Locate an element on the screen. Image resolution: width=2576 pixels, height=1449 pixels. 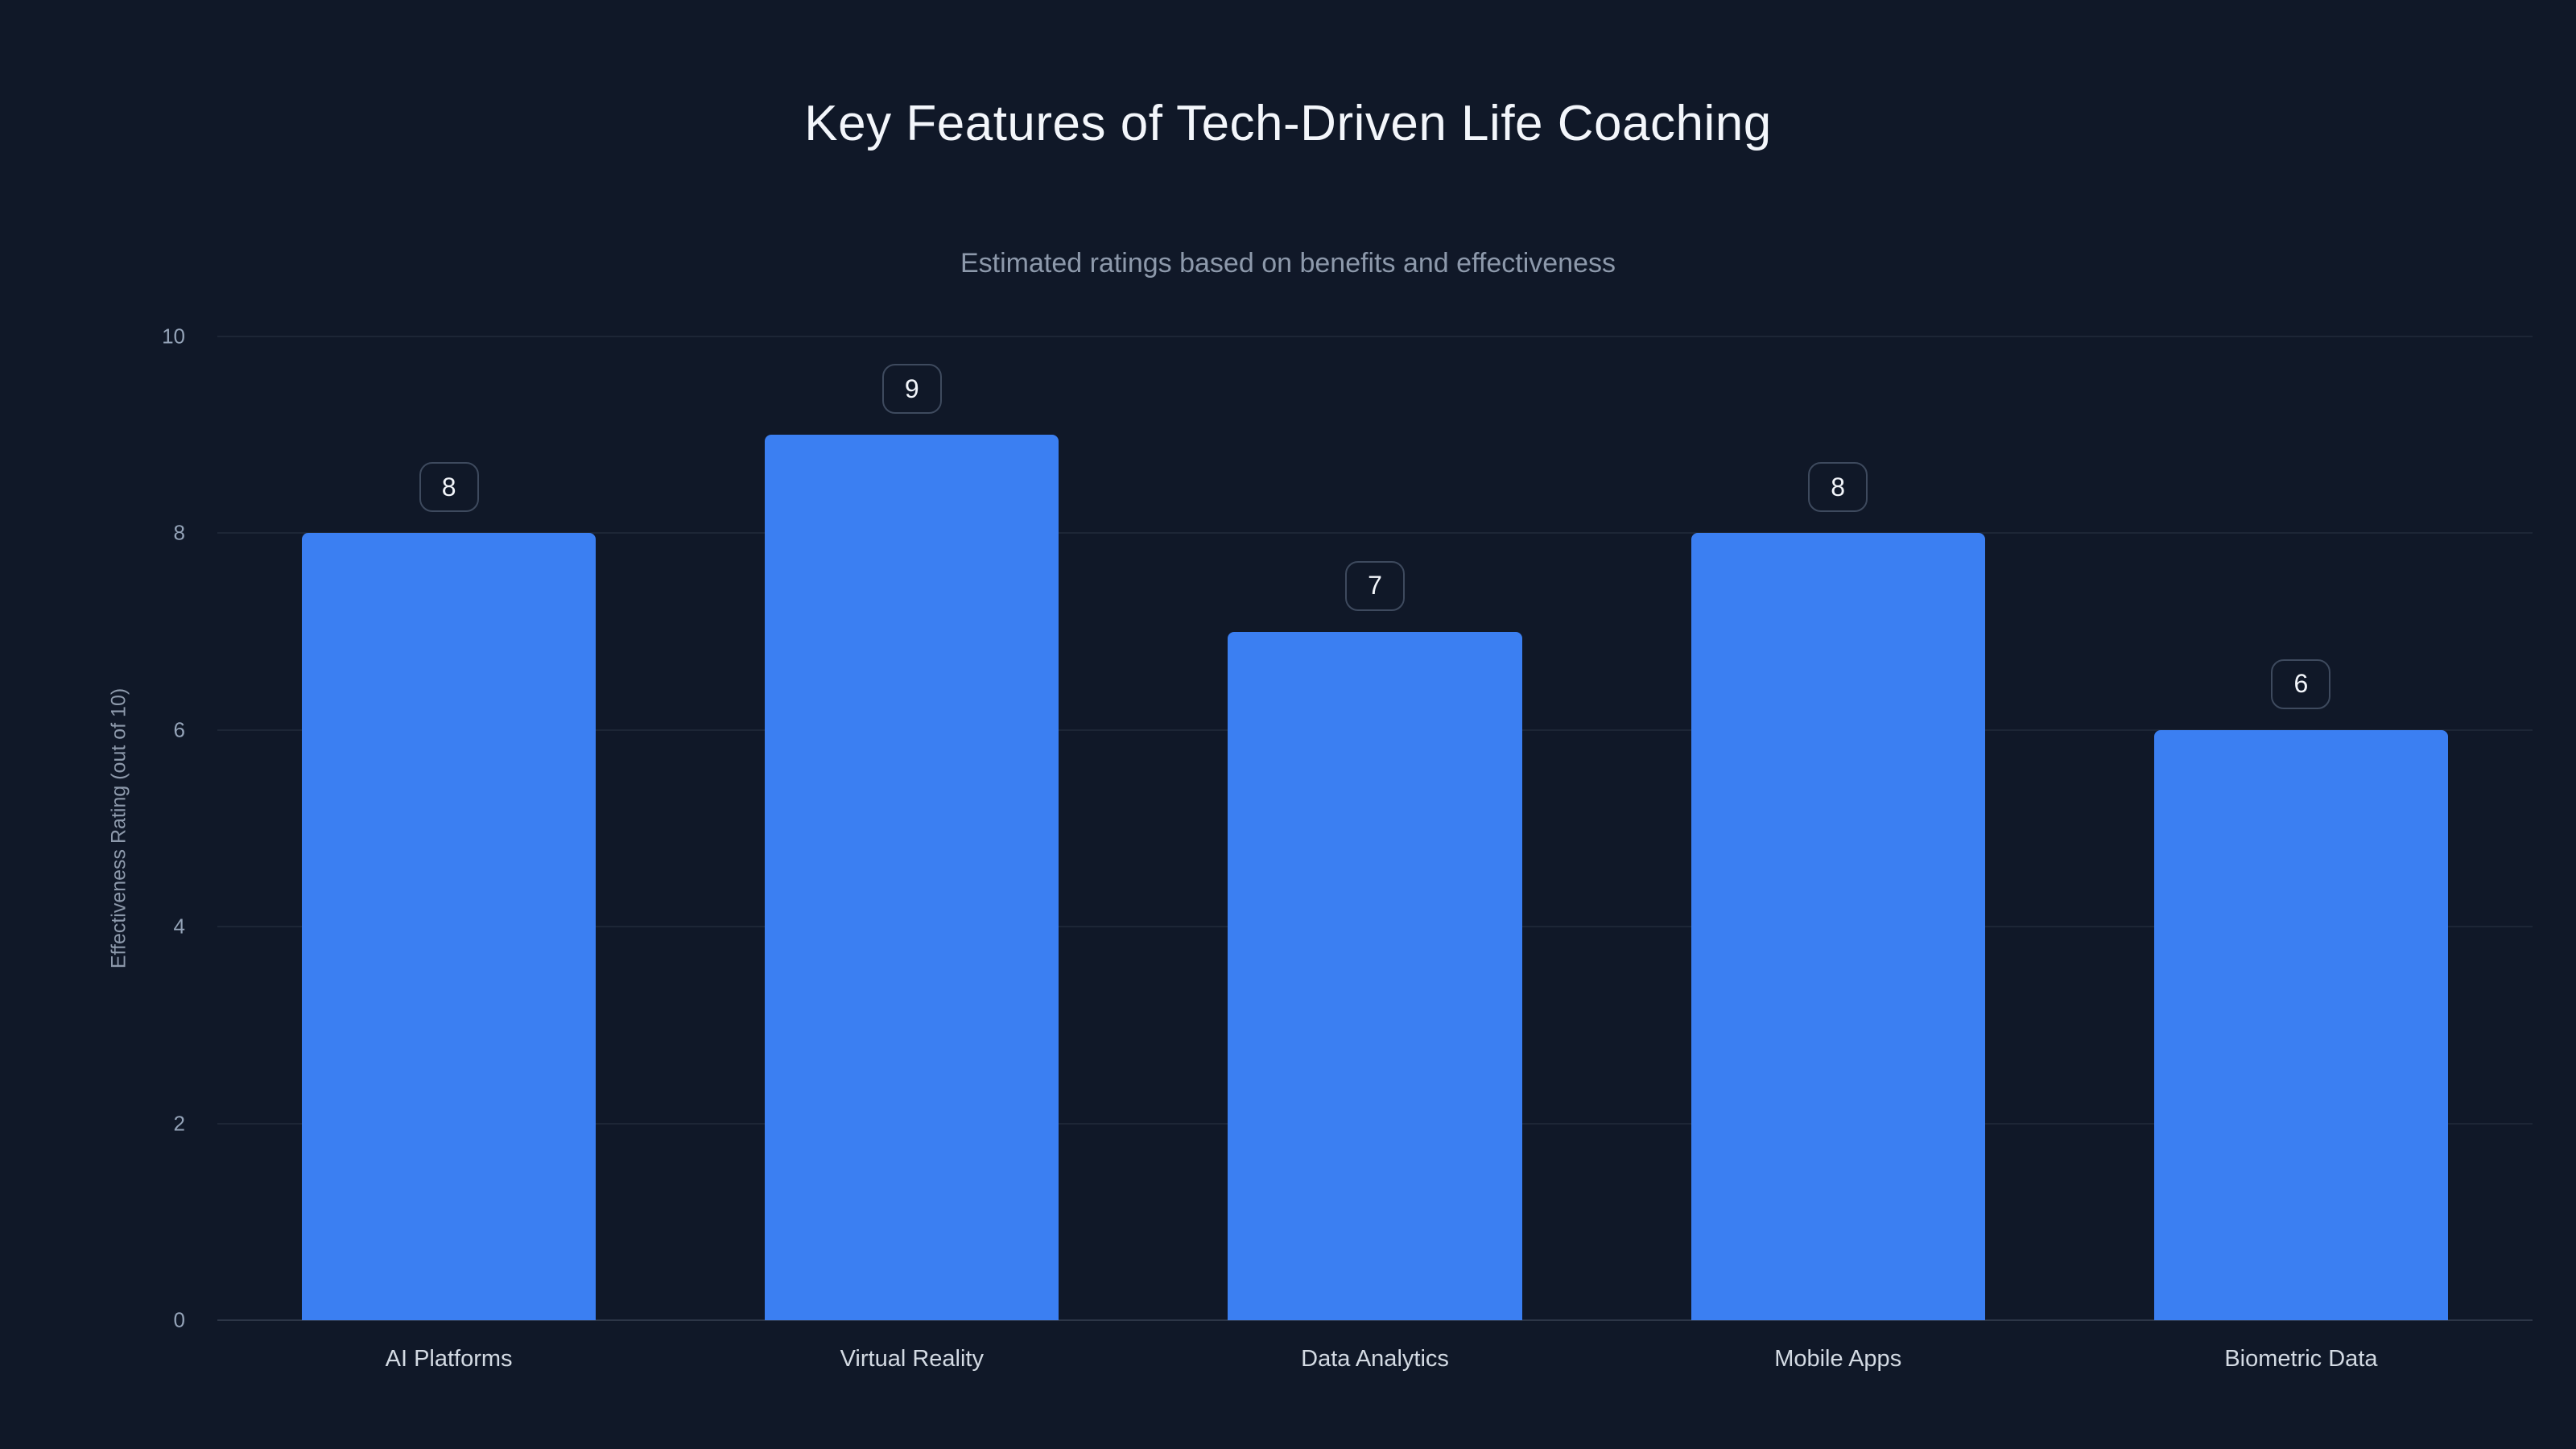
bar-group-biometric-data: 6 is located at coordinates (2301, 828).